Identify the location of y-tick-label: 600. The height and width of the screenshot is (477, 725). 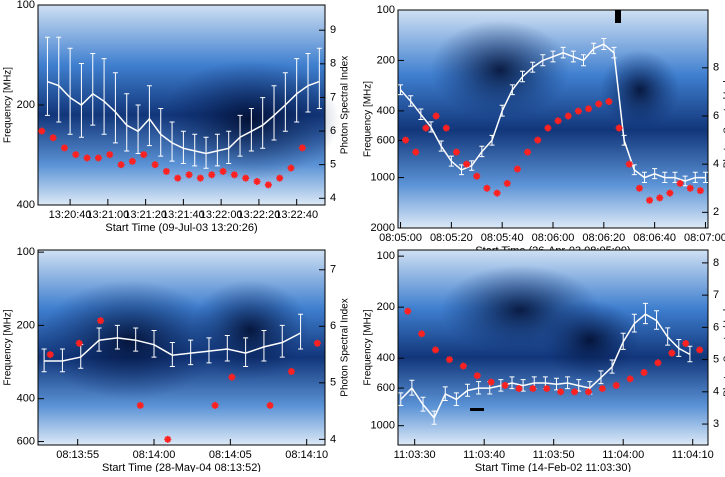
(386, 388).